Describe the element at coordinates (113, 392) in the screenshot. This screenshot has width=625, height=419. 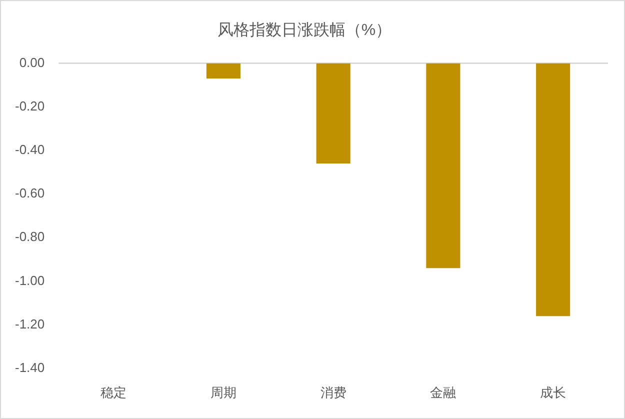
I see `x-tick-label: 稳定` at that location.